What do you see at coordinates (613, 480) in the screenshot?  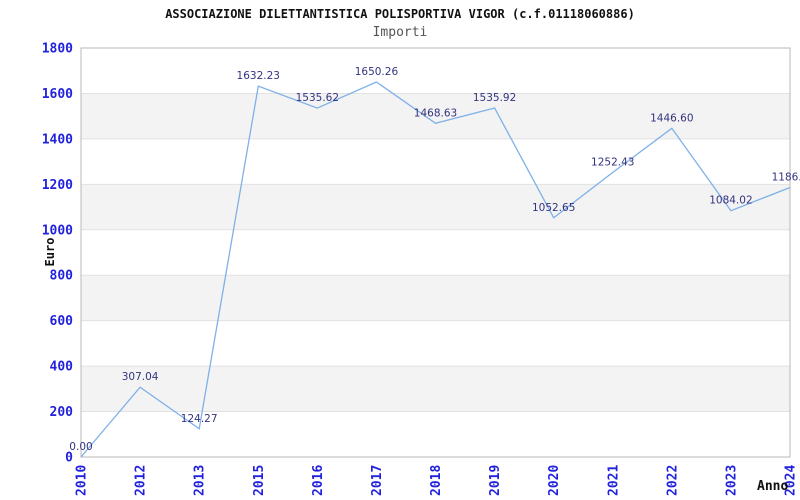 I see `x-tick-label: 2021` at bounding box center [613, 480].